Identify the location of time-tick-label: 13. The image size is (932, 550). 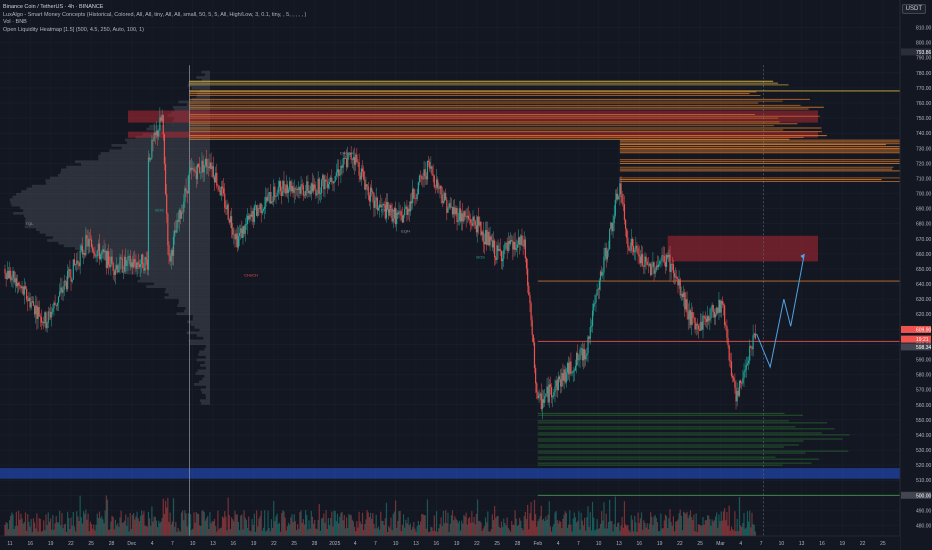
(416, 544).